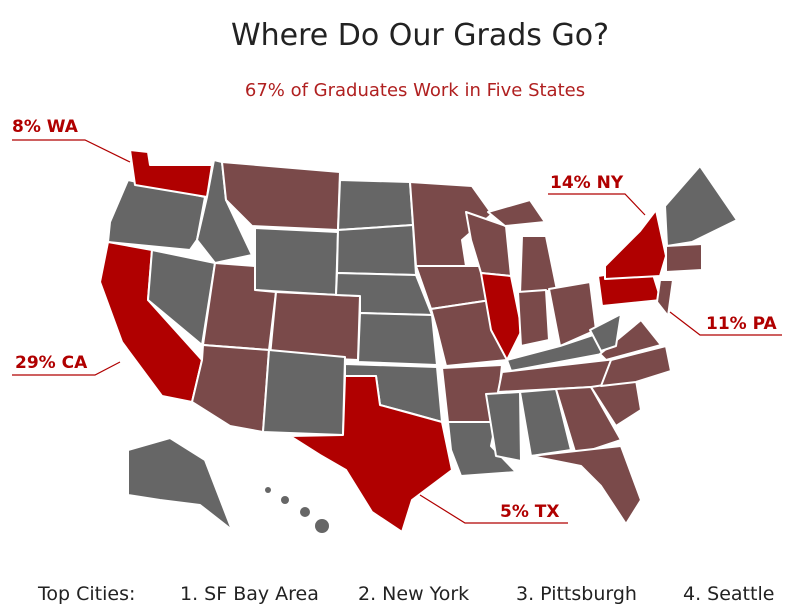  What do you see at coordinates (86, 594) in the screenshot?
I see `top-cities-label: Top Cities:` at bounding box center [86, 594].